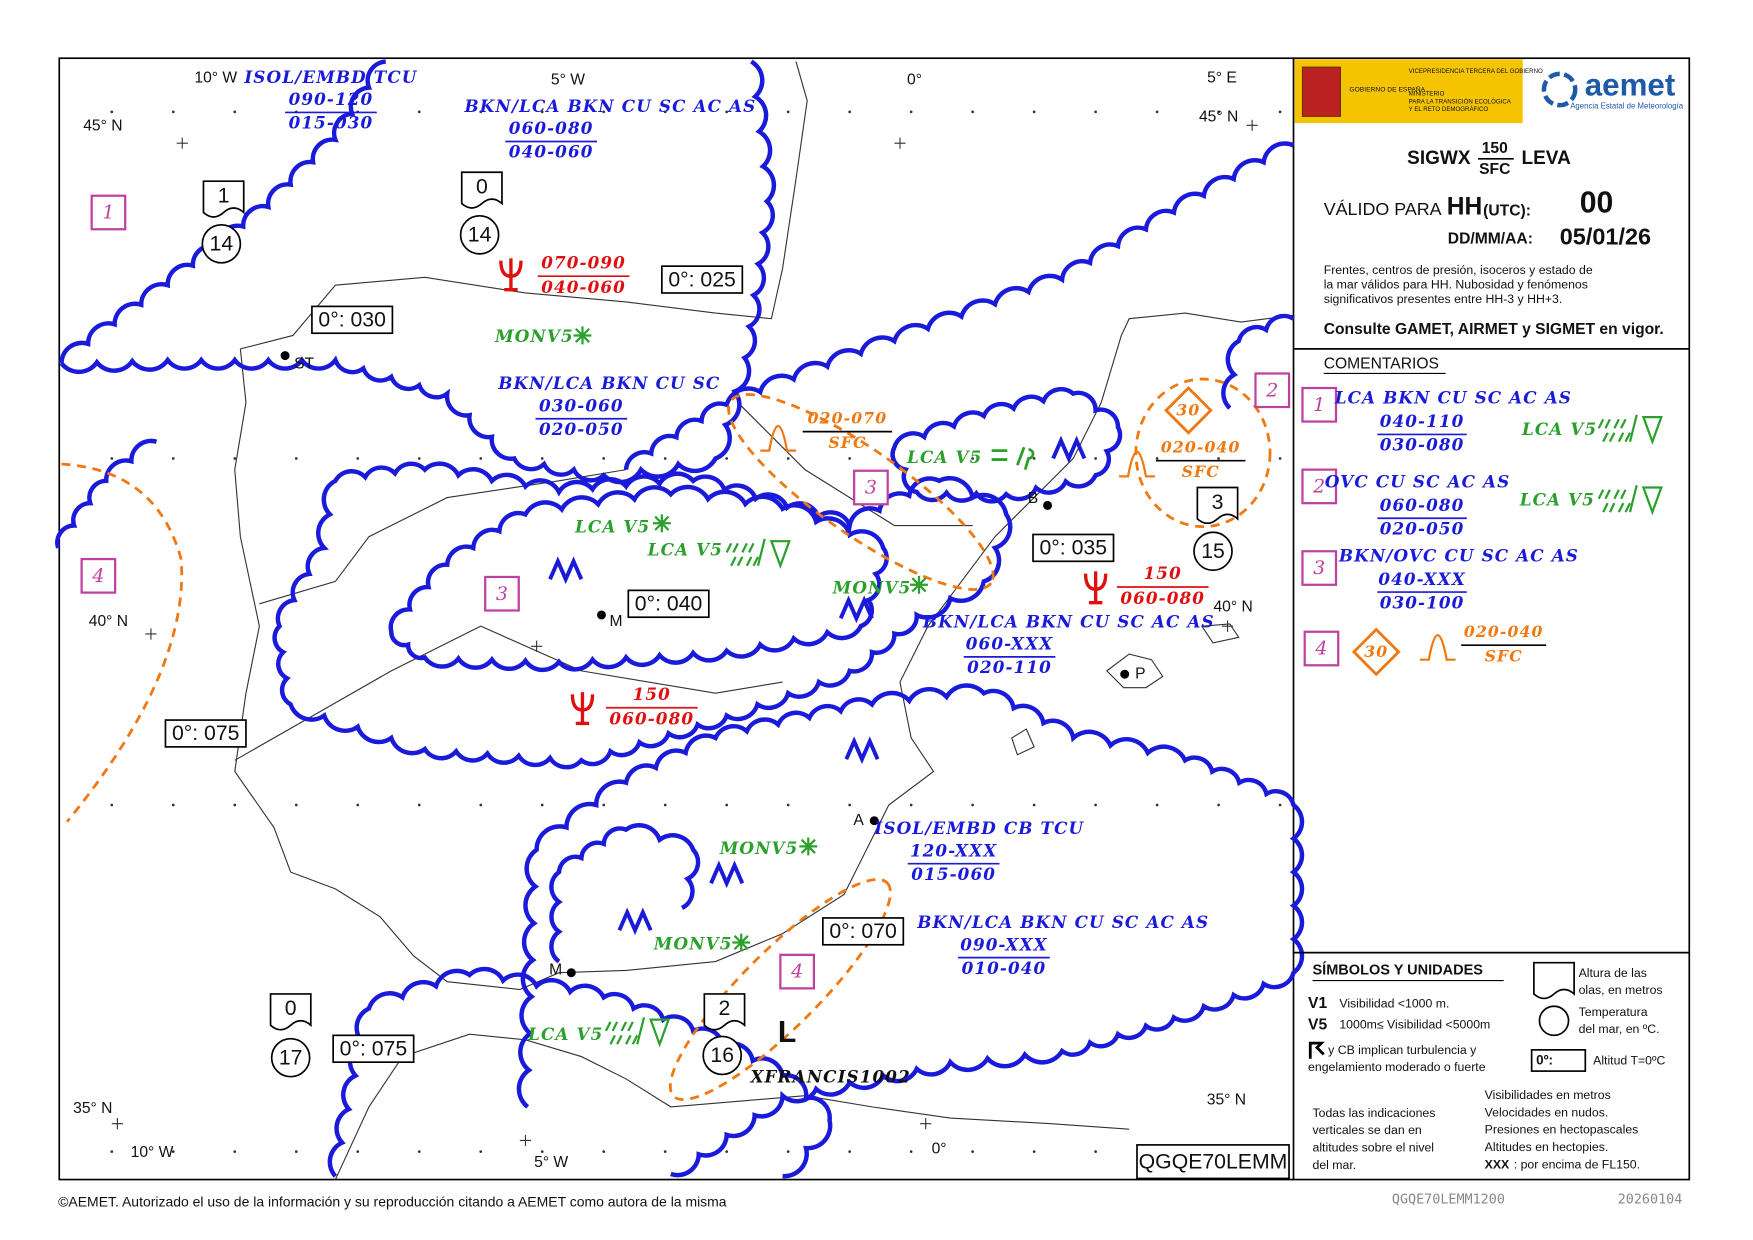  What do you see at coordinates (848, 417) in the screenshot?
I see `upper-level: 020-070` at bounding box center [848, 417].